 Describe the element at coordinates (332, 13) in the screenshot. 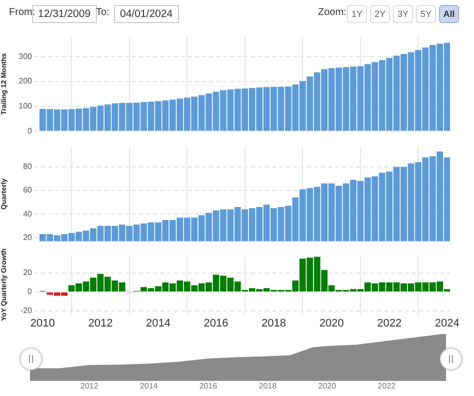

I see `text: Zoom:` at that location.